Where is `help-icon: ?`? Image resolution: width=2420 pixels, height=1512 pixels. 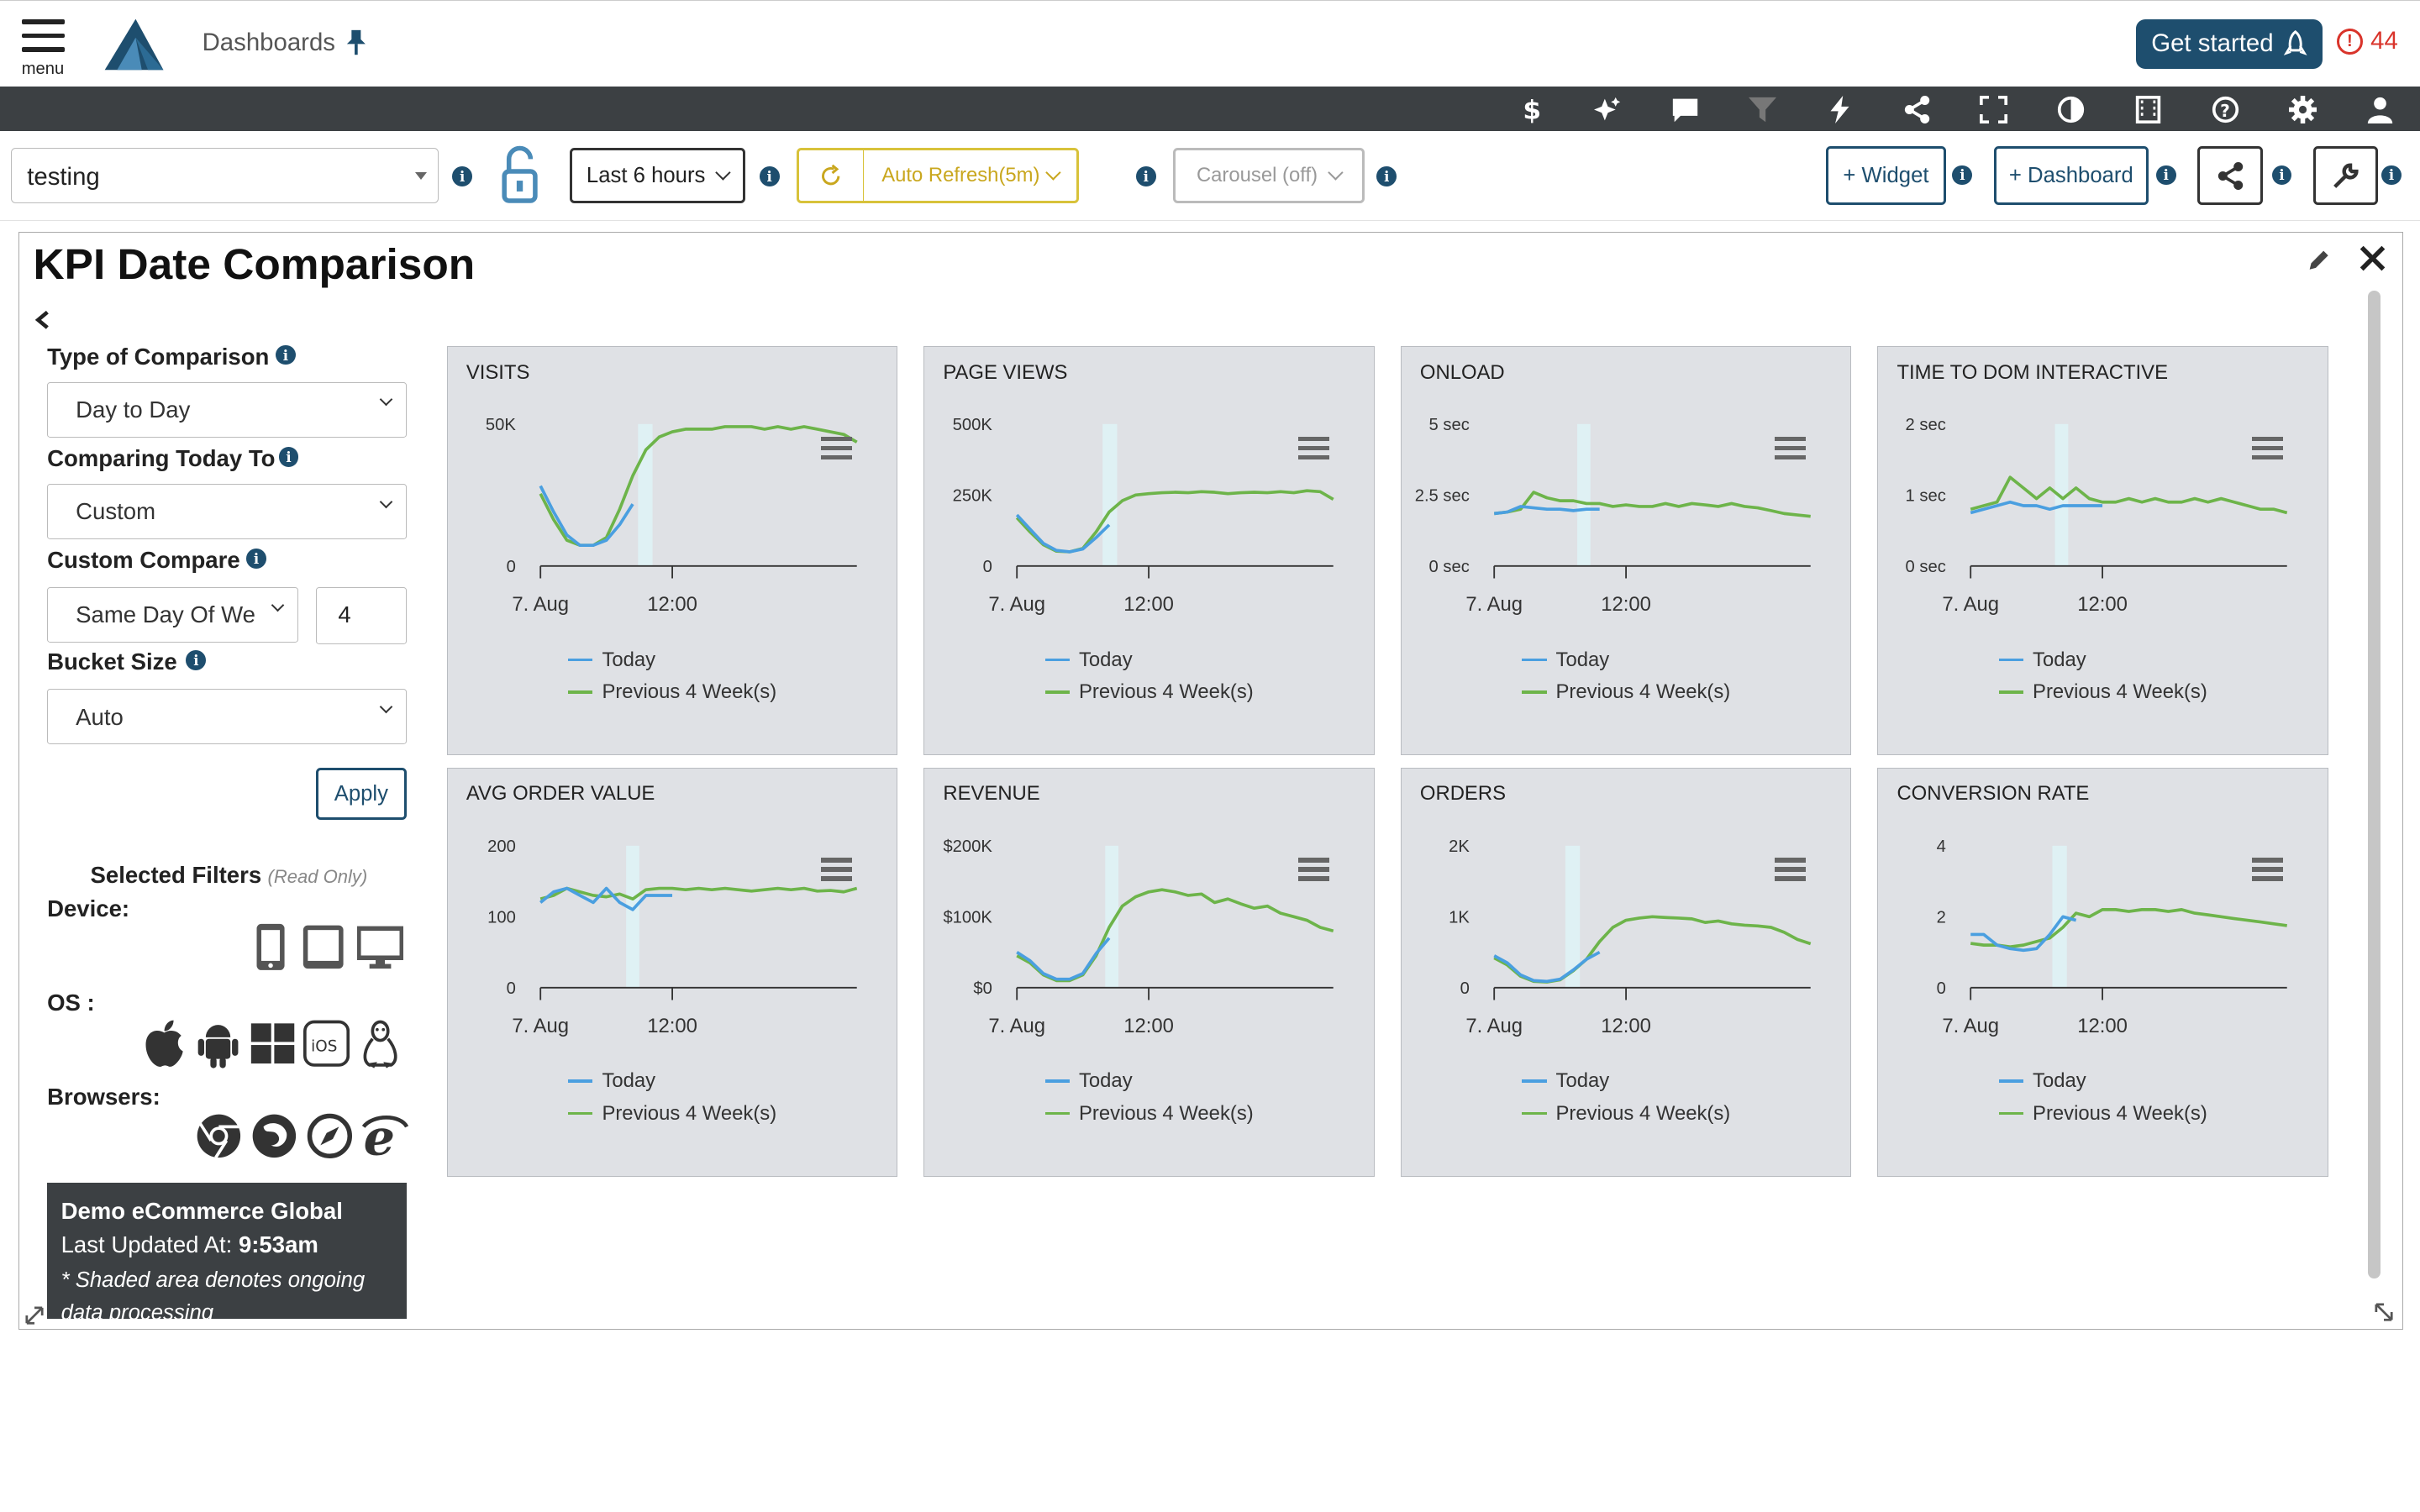
help-icon: ? is located at coordinates (2225, 109).